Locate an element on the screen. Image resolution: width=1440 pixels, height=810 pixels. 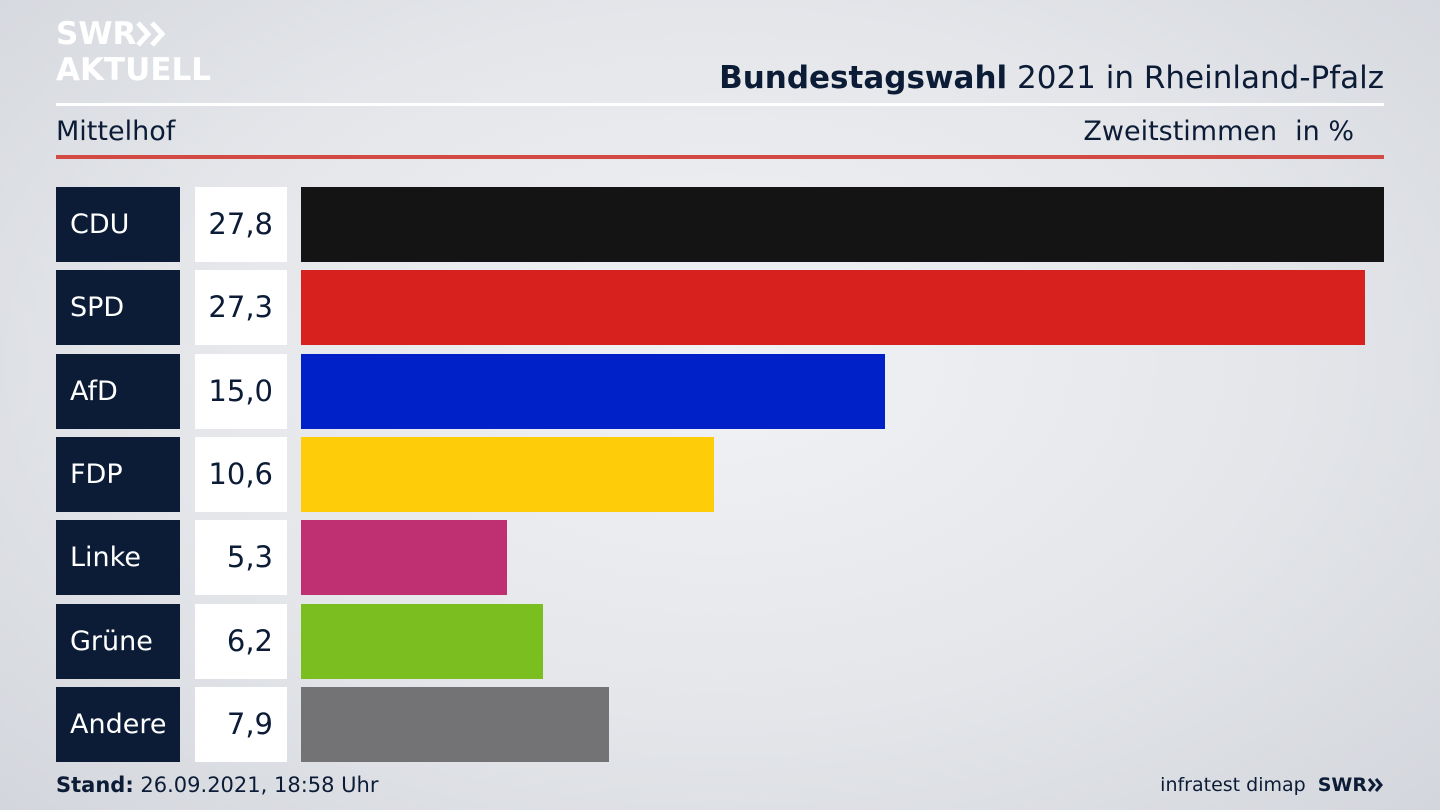
unit-label: in % is located at coordinates (1324, 131).